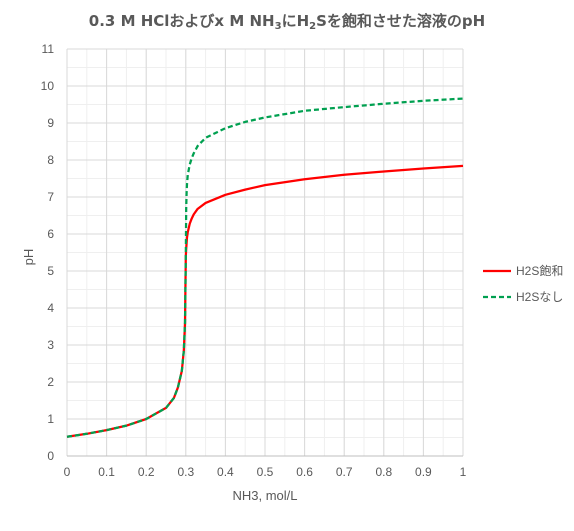 The width and height of the screenshot is (574, 531). Describe the element at coordinates (264, 495) in the screenshot. I see `x-axis-label: NH3, mol/L` at that location.